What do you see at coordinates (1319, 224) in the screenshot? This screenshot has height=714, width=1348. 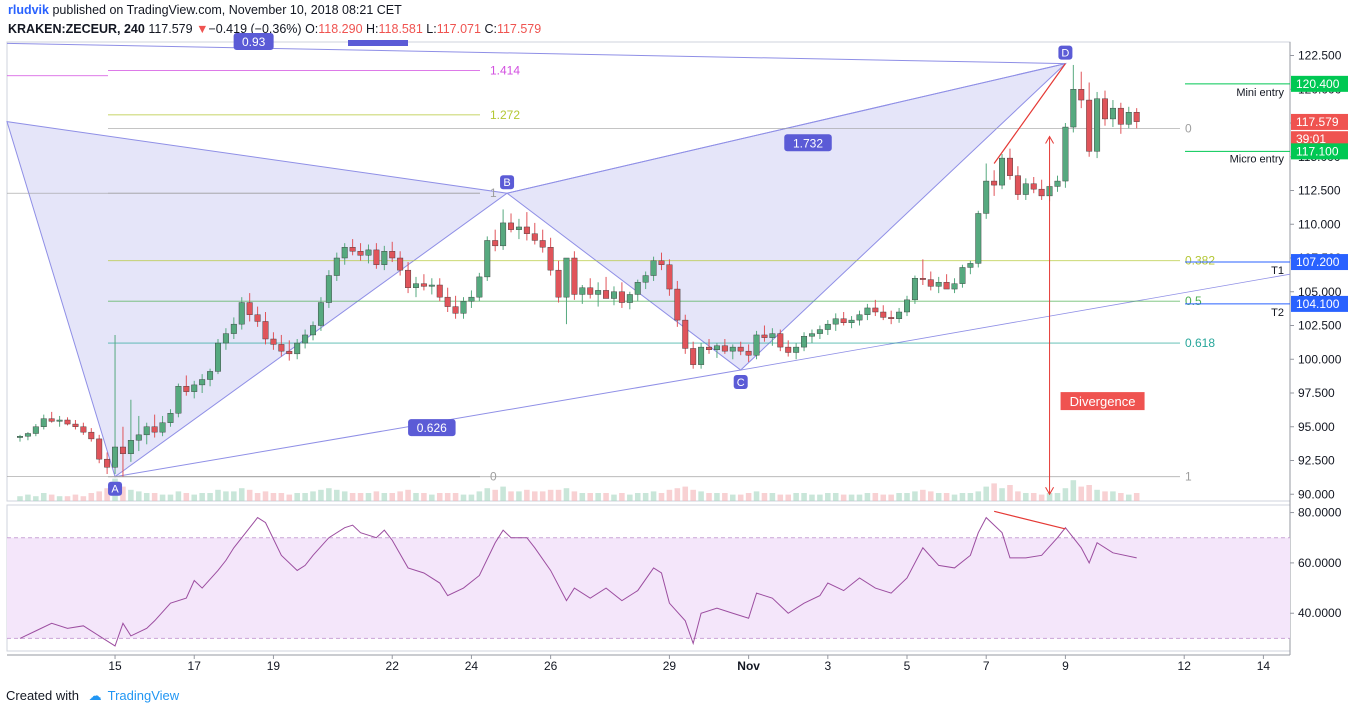 I see `price-tick-label: 110.000` at bounding box center [1319, 224].